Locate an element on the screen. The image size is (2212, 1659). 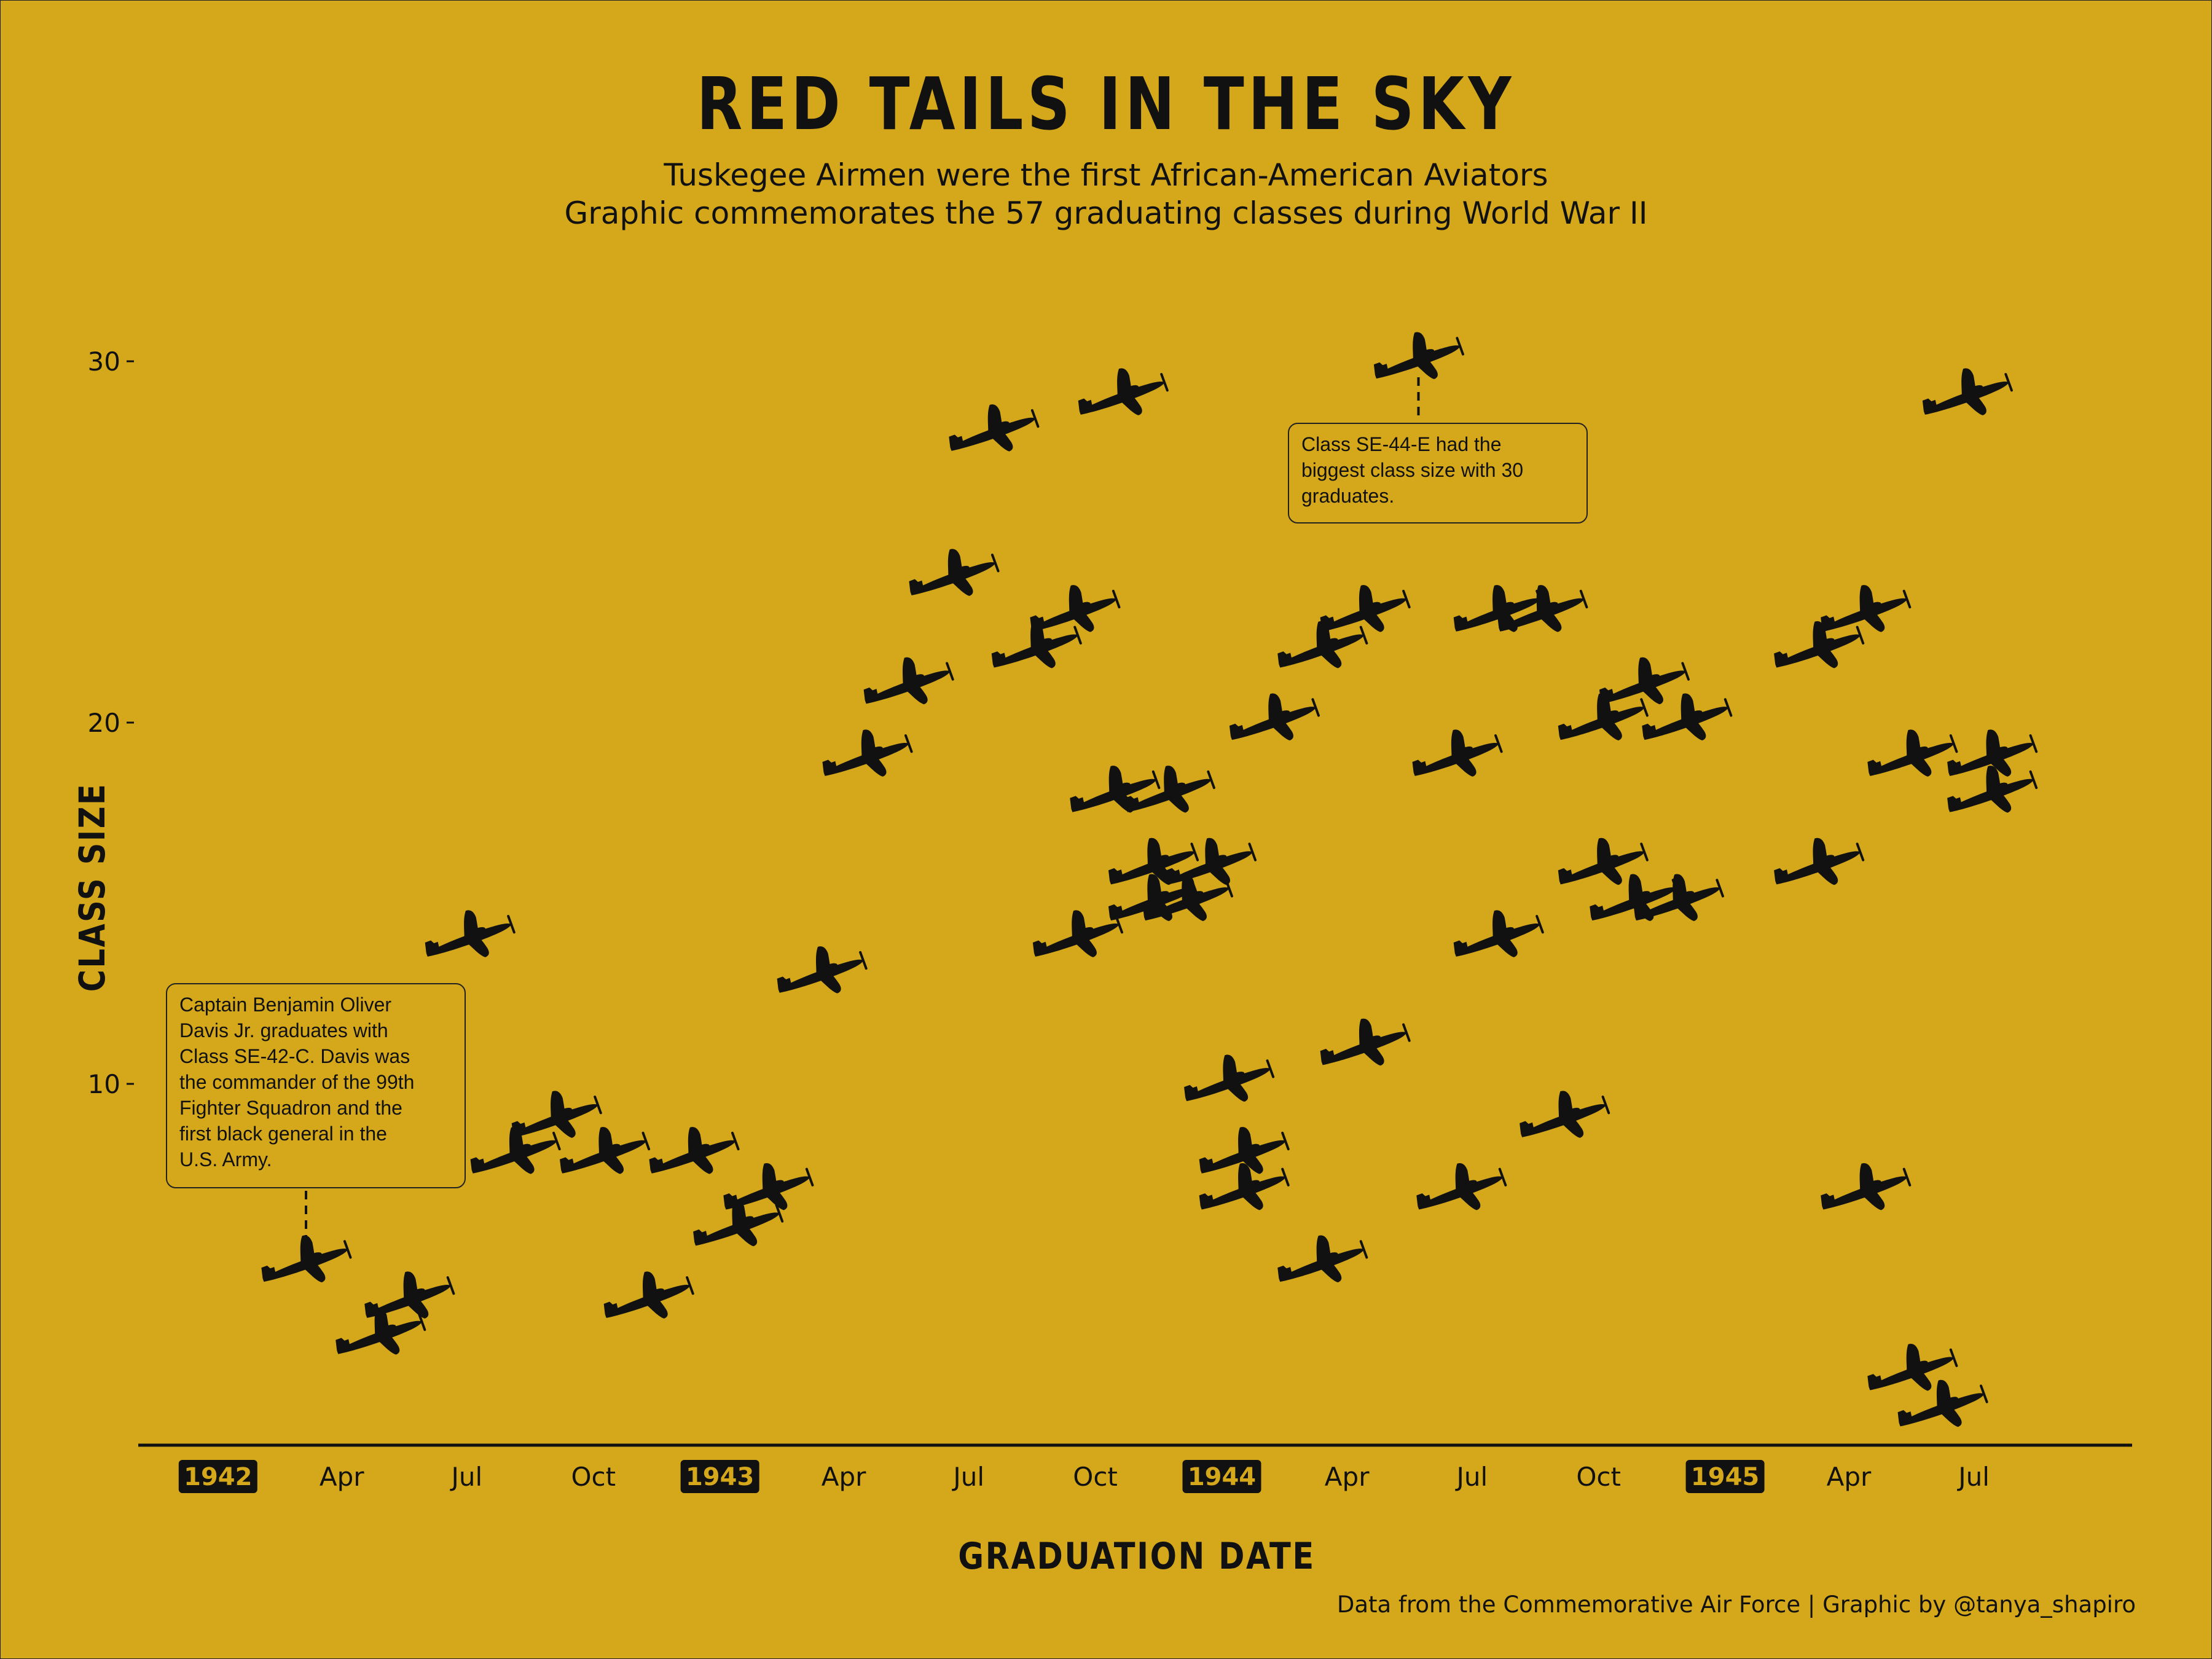
annotation-line: first black general in the is located at coordinates (283, 1134).